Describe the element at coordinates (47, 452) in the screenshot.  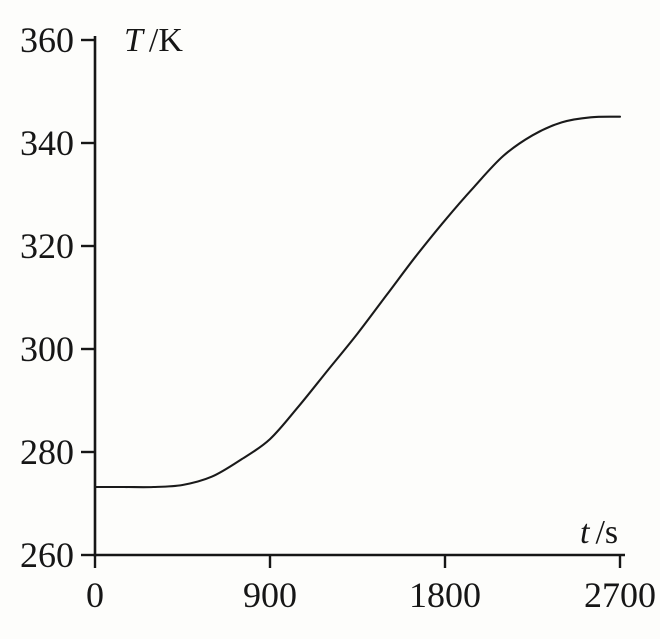
I see `y-tick-label: 280` at that location.